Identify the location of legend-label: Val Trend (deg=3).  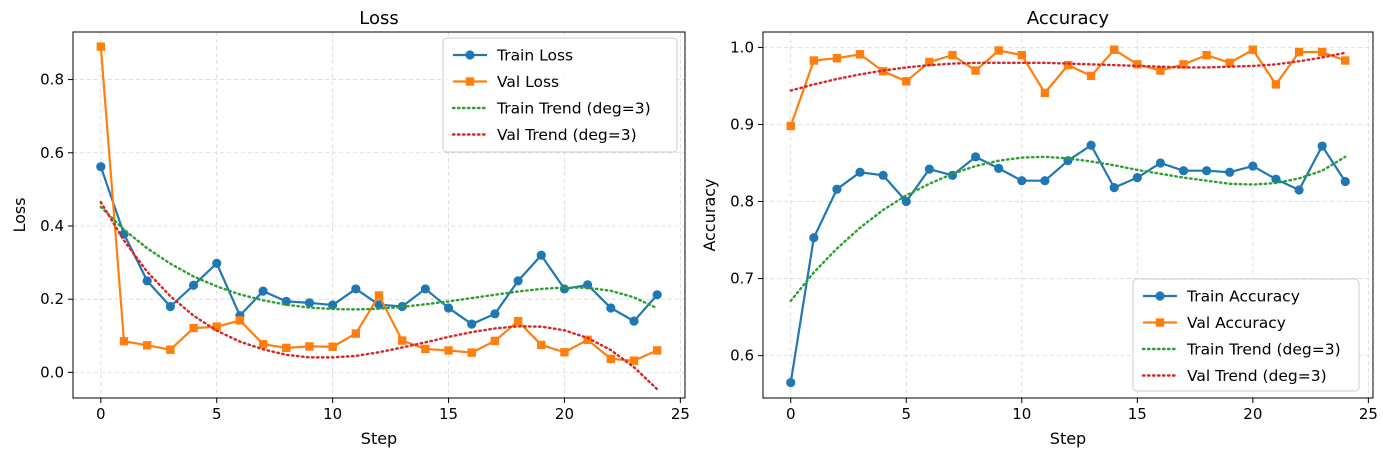
(567, 135).